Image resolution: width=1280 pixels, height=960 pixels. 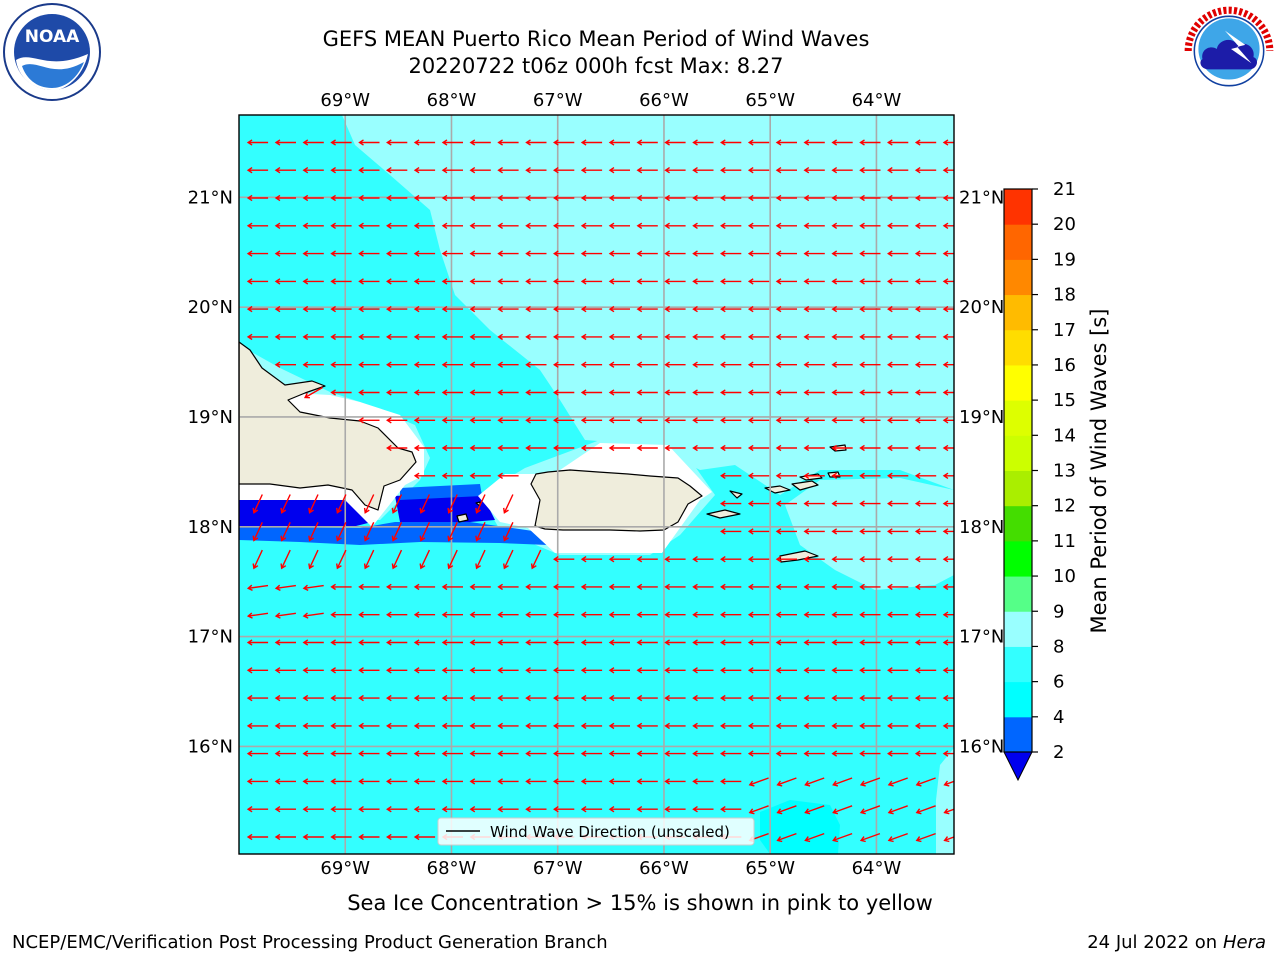 I want to click on noaa-logo-text: NOAA, so click(x=52, y=37).